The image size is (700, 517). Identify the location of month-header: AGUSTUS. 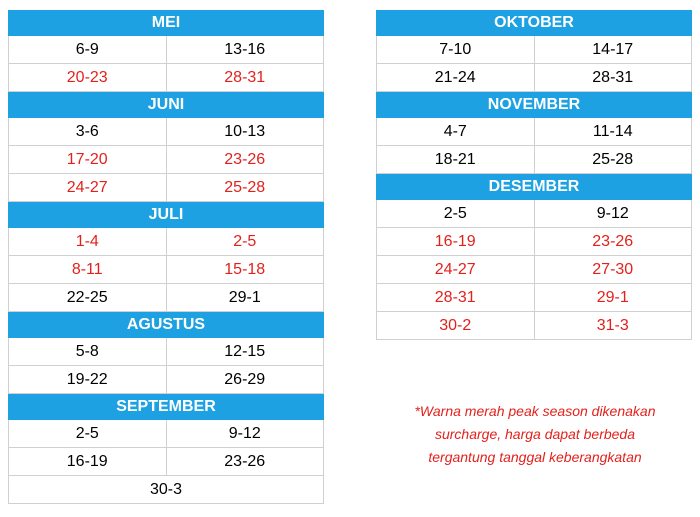
(166, 325).